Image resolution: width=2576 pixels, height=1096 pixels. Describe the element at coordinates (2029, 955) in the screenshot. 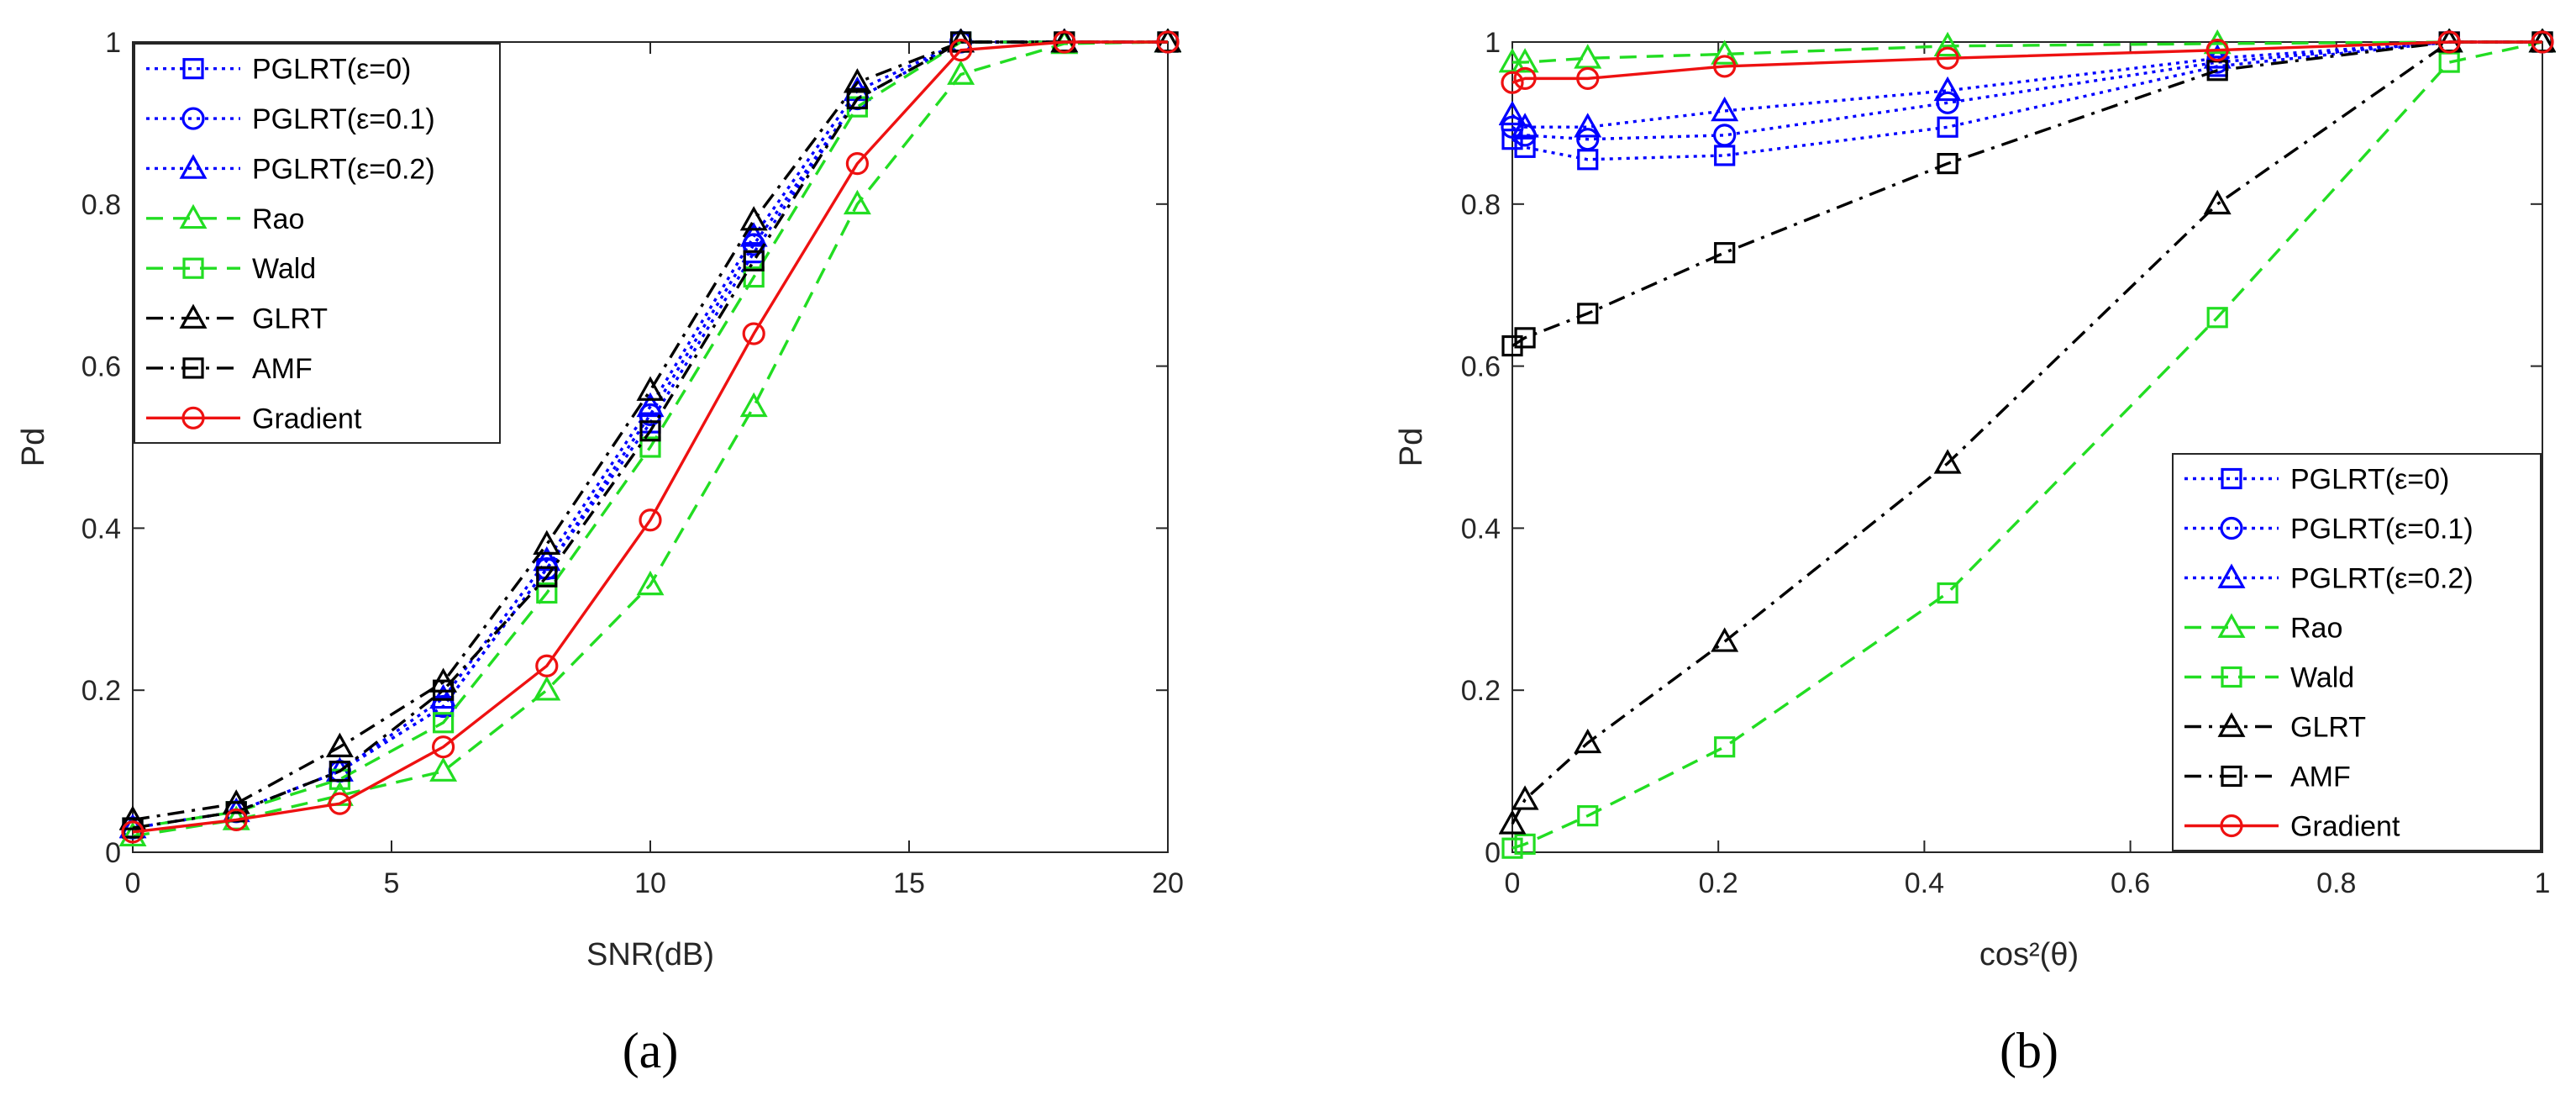

I see `panel-b-xlabel: cos²(θ)` at that location.